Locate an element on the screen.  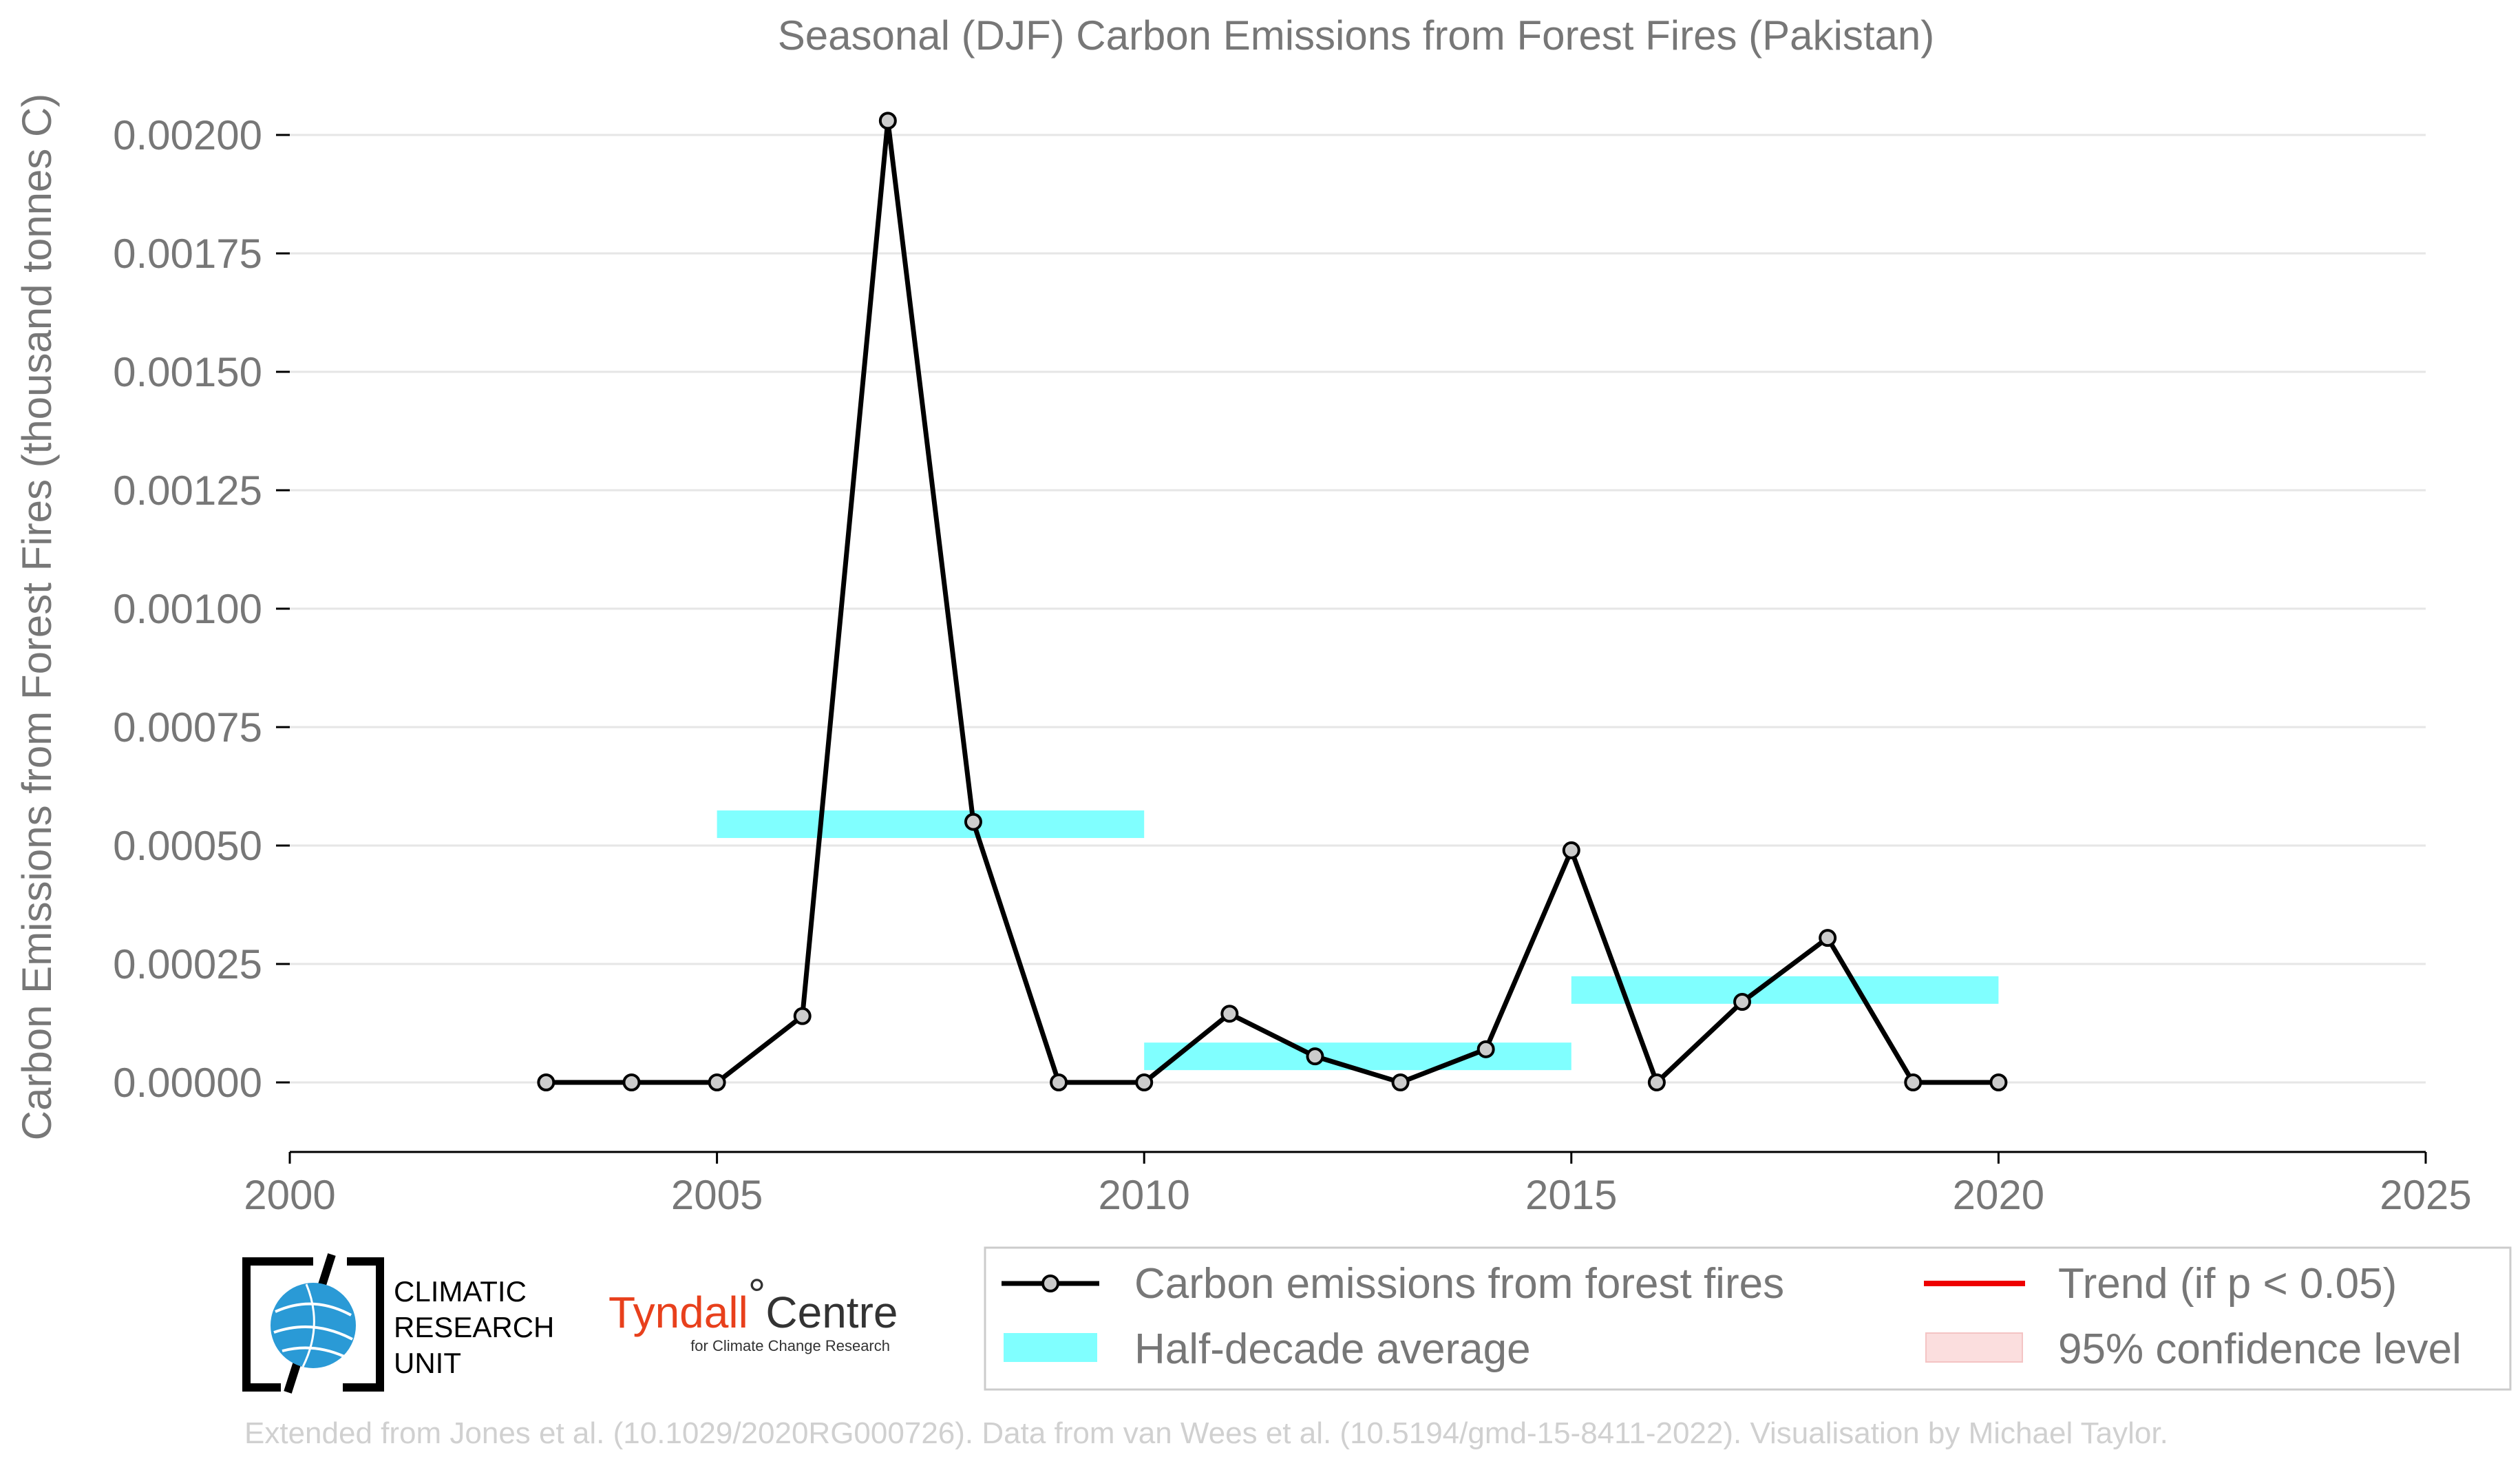
y-tick-label: 0.00025 is located at coordinates (187, 964).